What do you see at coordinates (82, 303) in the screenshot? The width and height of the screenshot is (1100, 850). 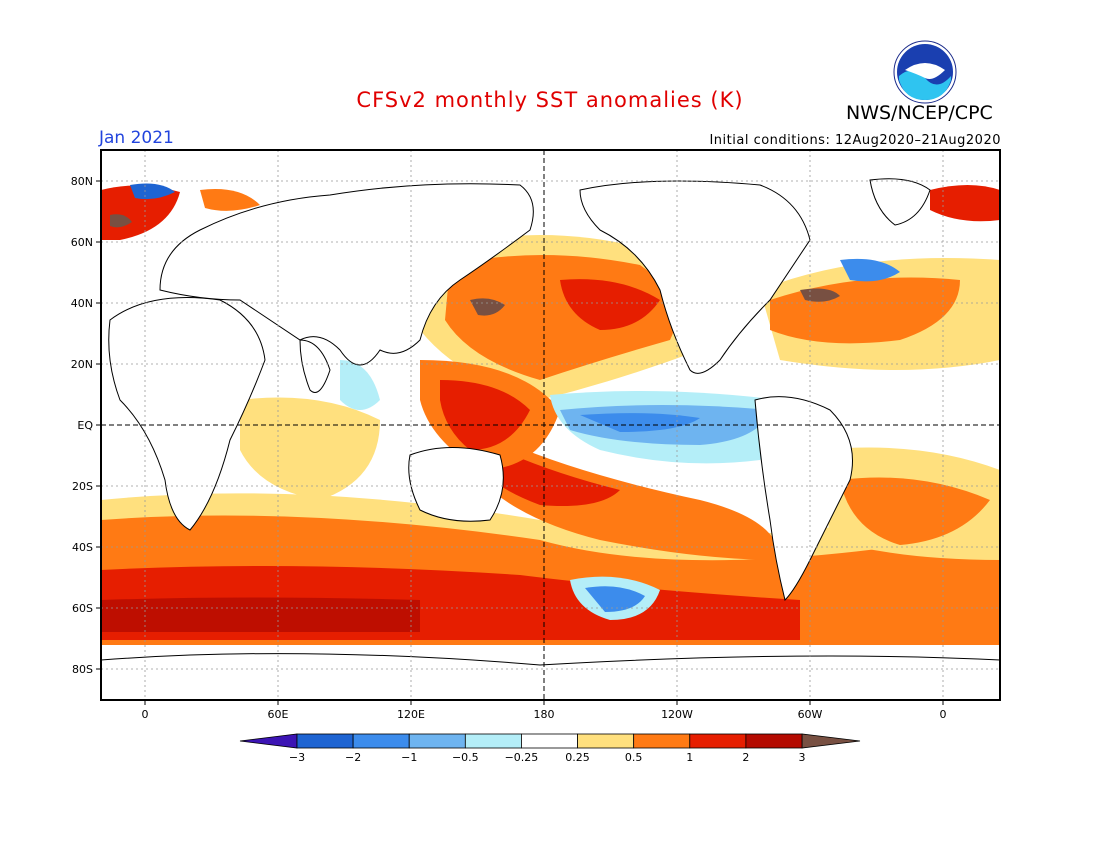 I see `lat-label: 40N` at bounding box center [82, 303].